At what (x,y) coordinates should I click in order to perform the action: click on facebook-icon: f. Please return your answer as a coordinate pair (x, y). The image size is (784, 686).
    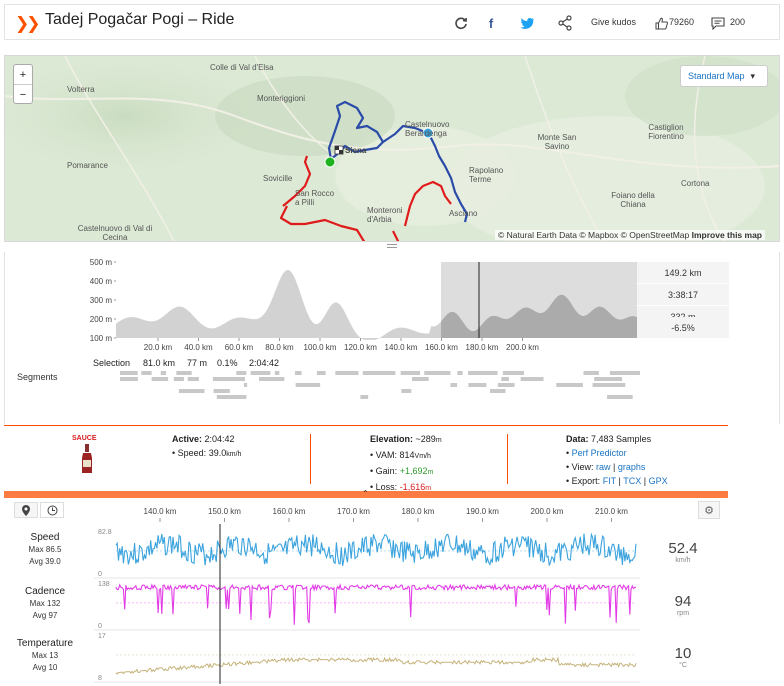
    Looking at the image, I should click on (491, 23).